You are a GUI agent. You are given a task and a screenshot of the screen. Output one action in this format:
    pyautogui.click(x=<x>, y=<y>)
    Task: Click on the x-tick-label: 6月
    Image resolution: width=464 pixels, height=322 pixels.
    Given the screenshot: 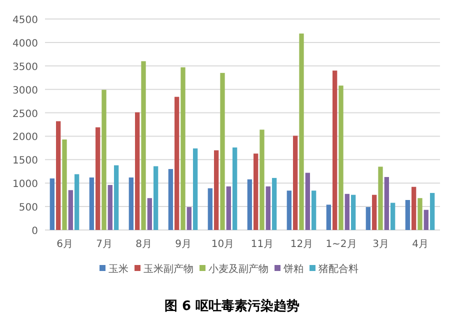 What is the action you would take?
    pyautogui.click(x=64, y=244)
    